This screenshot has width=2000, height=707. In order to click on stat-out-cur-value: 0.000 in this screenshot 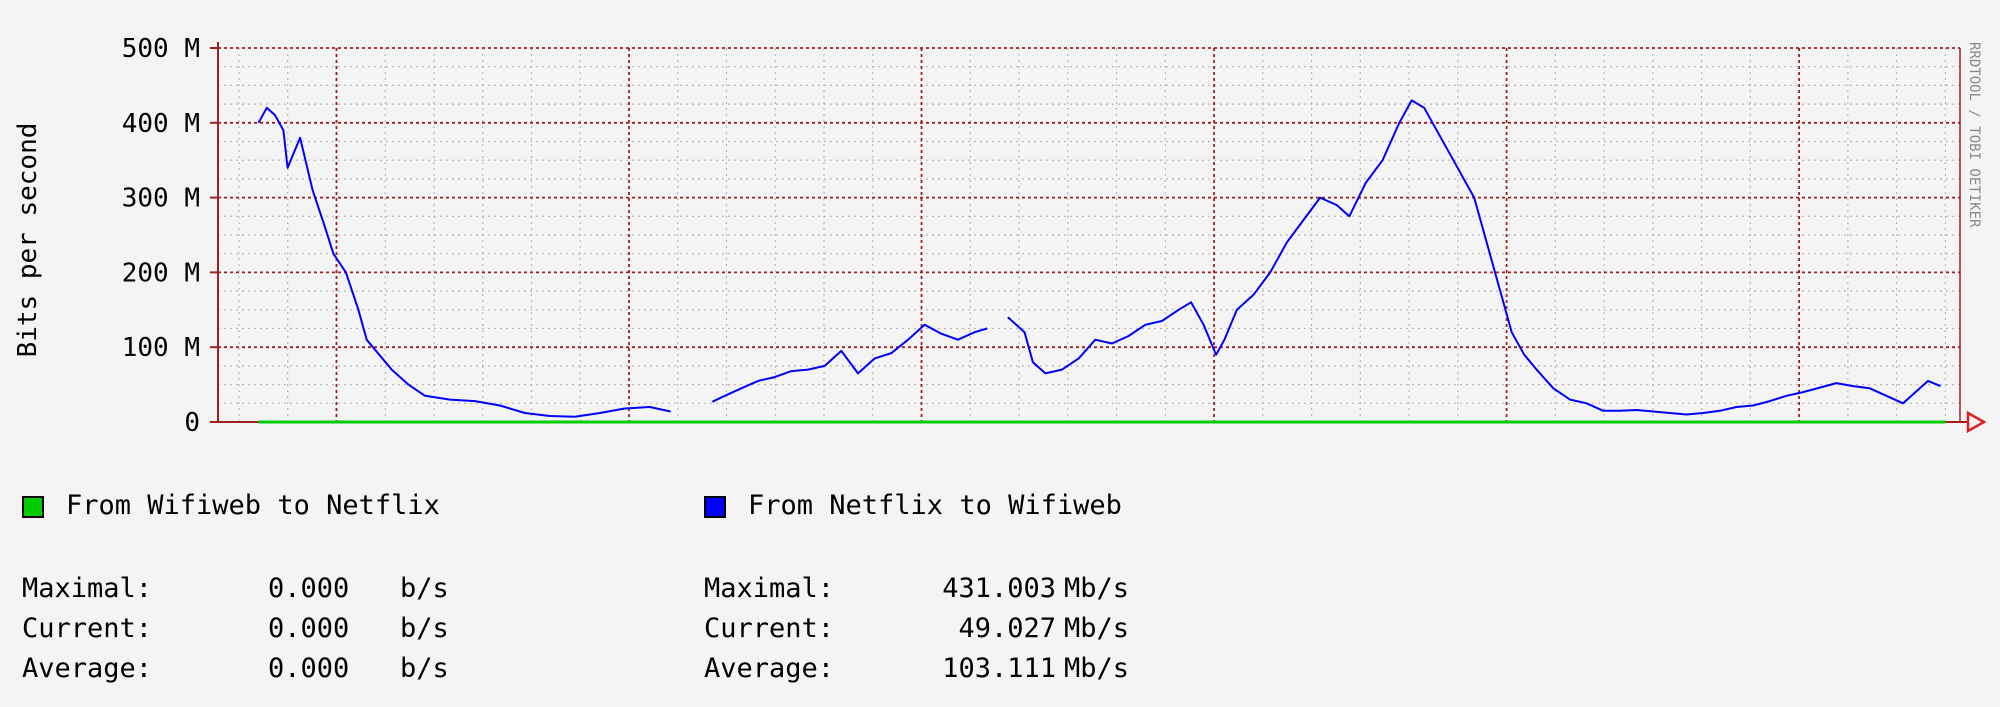, I will do `click(309, 628)`.